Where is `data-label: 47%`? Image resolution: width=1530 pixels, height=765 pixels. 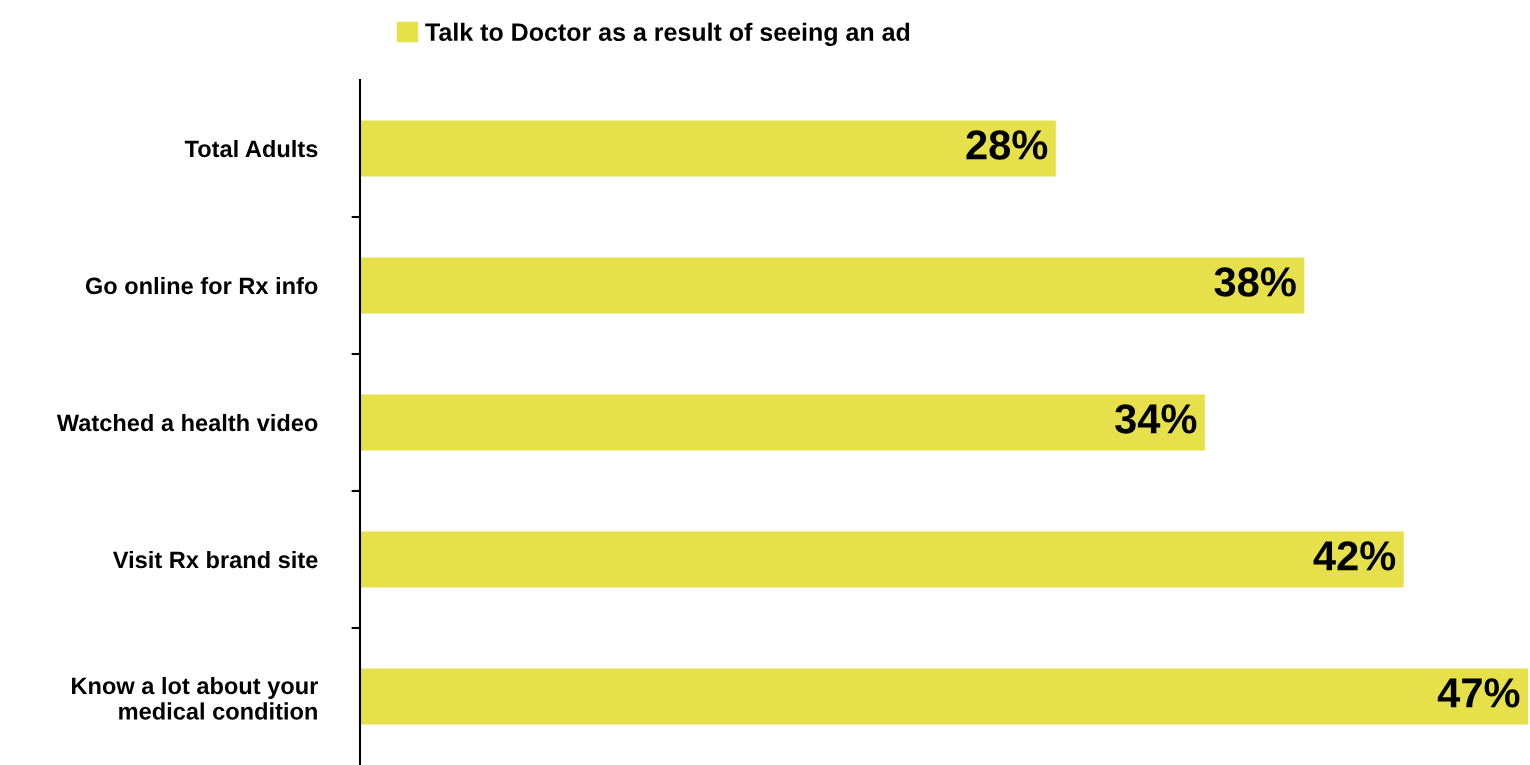
data-label: 47% is located at coordinates (1478, 693).